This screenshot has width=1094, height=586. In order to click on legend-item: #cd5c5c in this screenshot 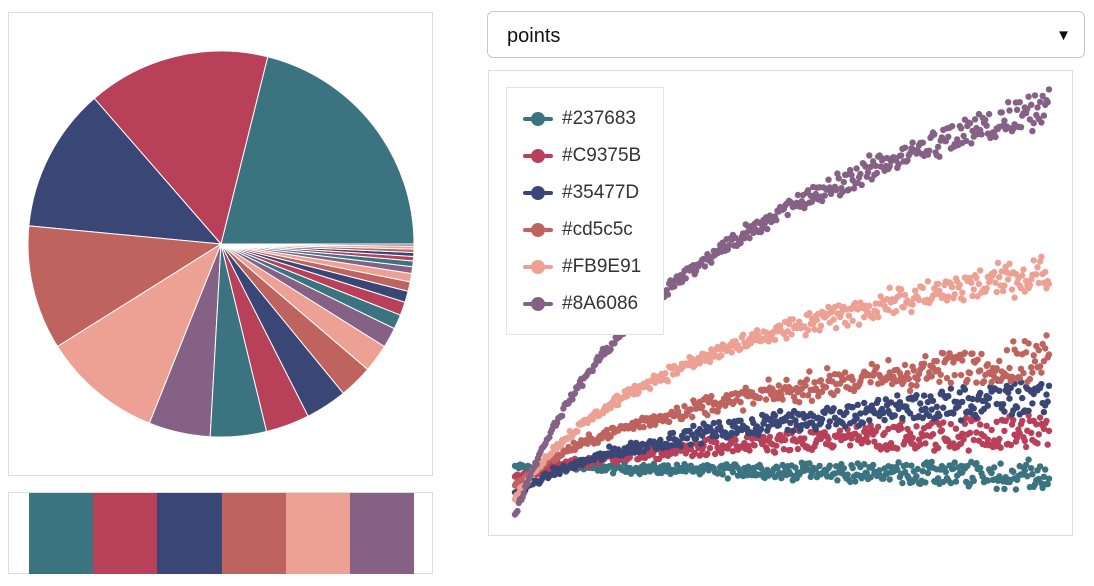, I will do `click(577, 230)`.